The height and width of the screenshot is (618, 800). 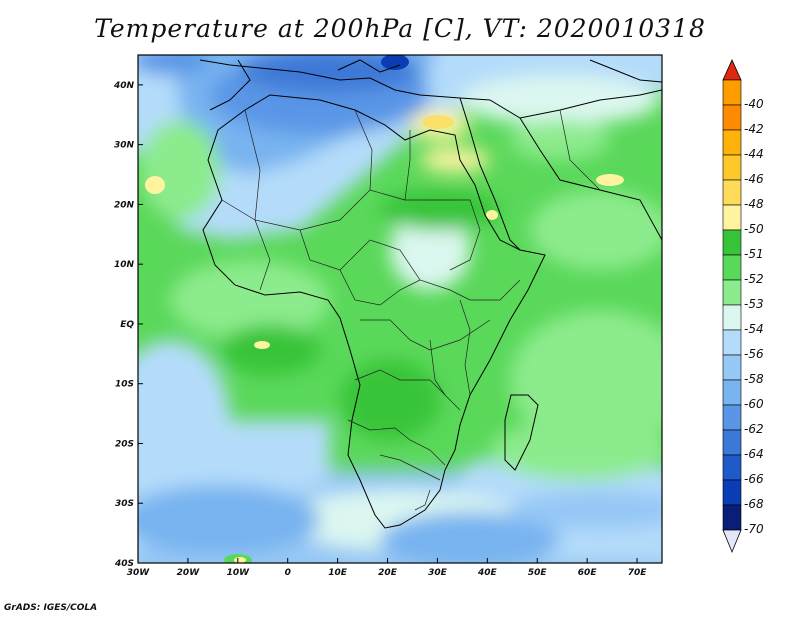 What do you see at coordinates (754, 129) in the screenshot?
I see `colorbar-label: -42` at bounding box center [754, 129].